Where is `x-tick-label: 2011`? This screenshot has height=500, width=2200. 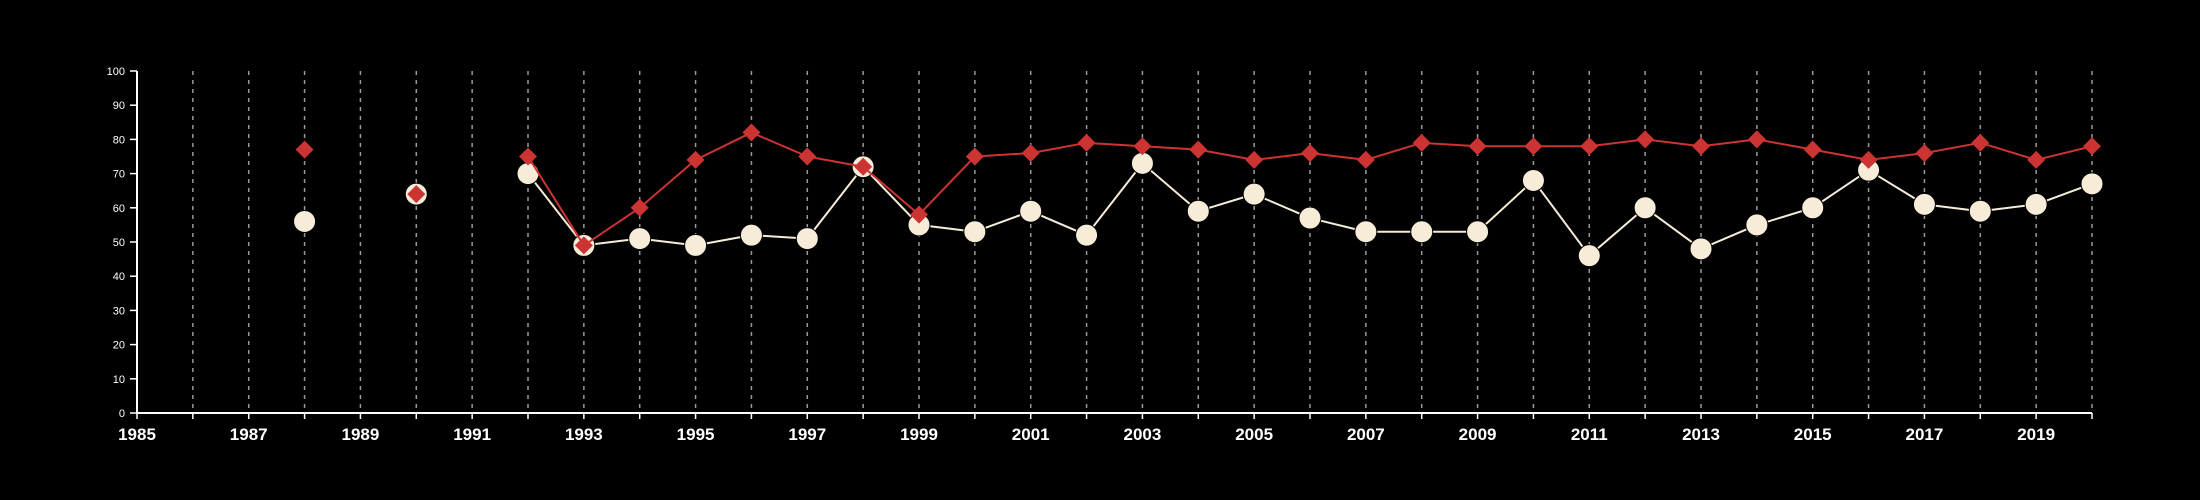
x-tick-label: 2011 is located at coordinates (1589, 434).